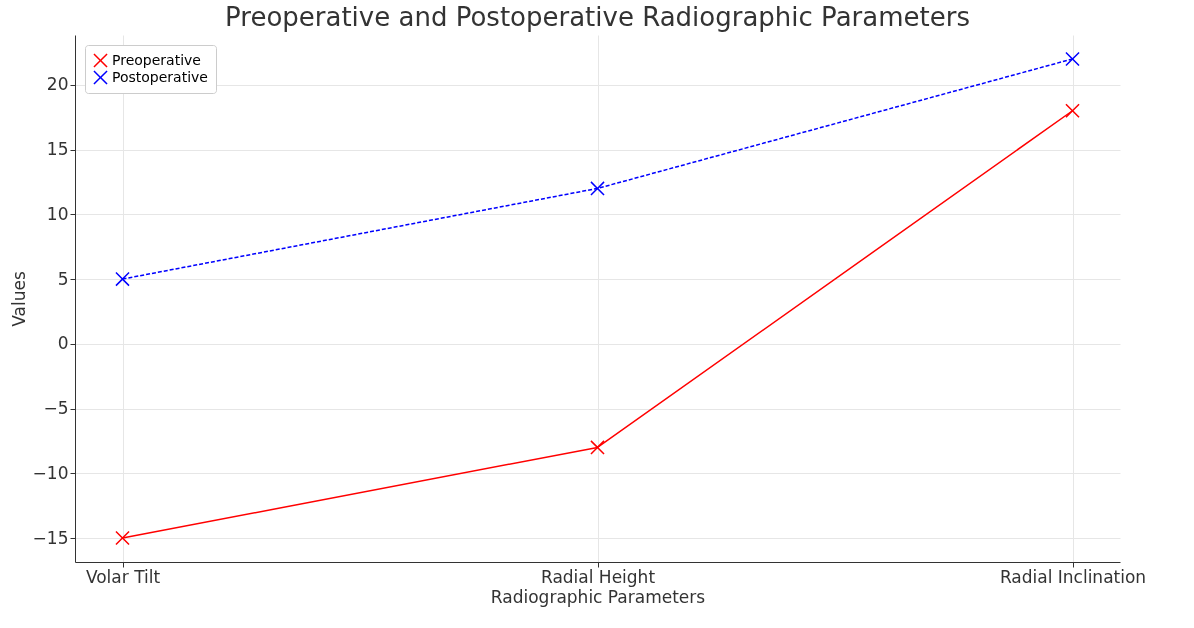 This screenshot has width=1194, height=628. I want to click on x-tick-label: Radial Height, so click(598, 576).